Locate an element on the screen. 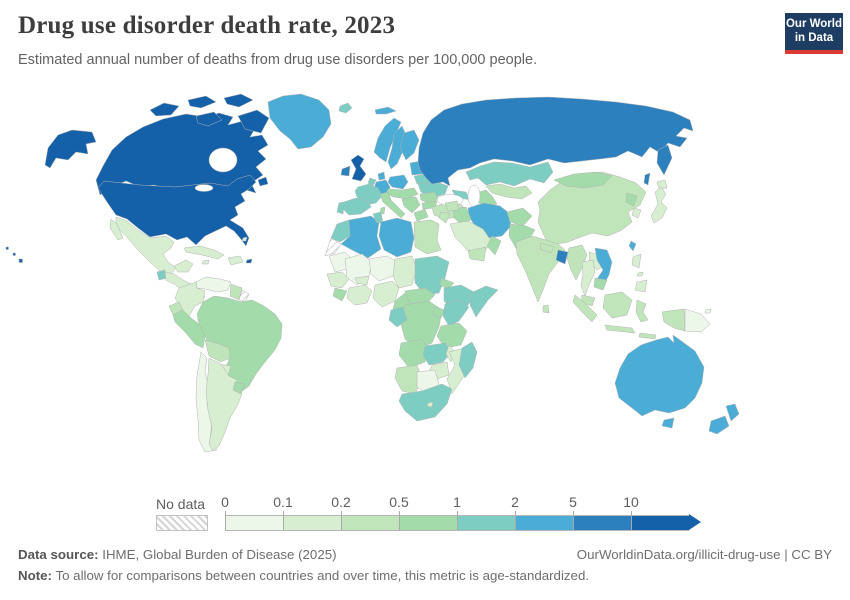 This screenshot has width=850, height=600. country-syria is located at coordinates (452, 206).